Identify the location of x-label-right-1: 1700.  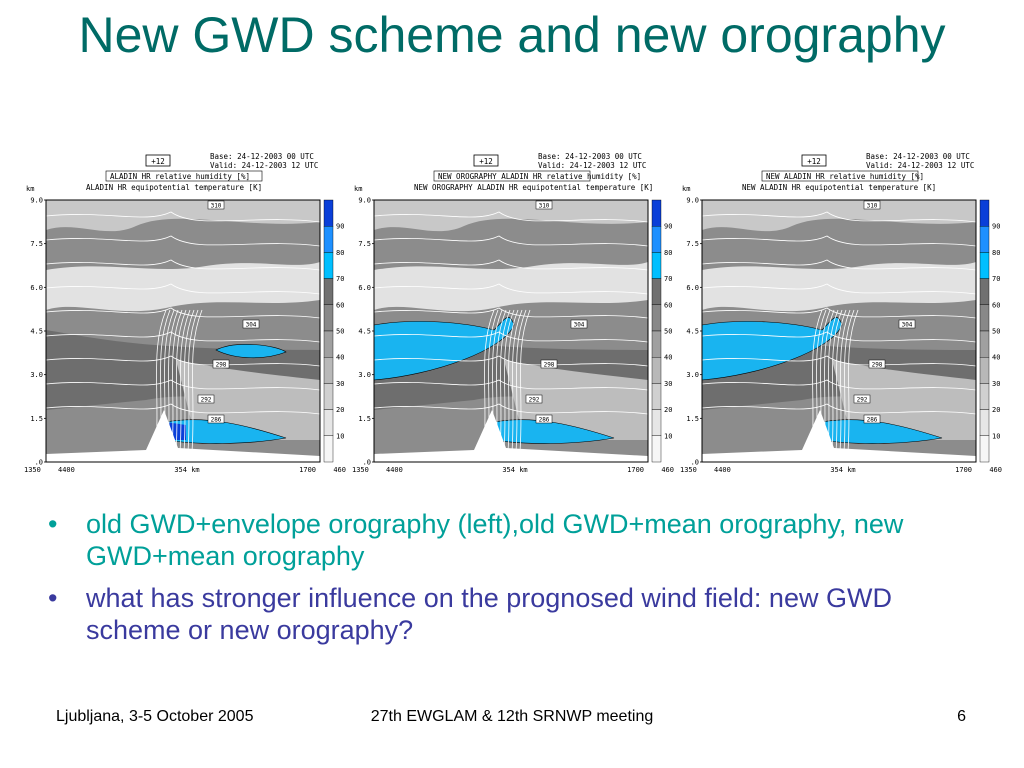
(635, 470).